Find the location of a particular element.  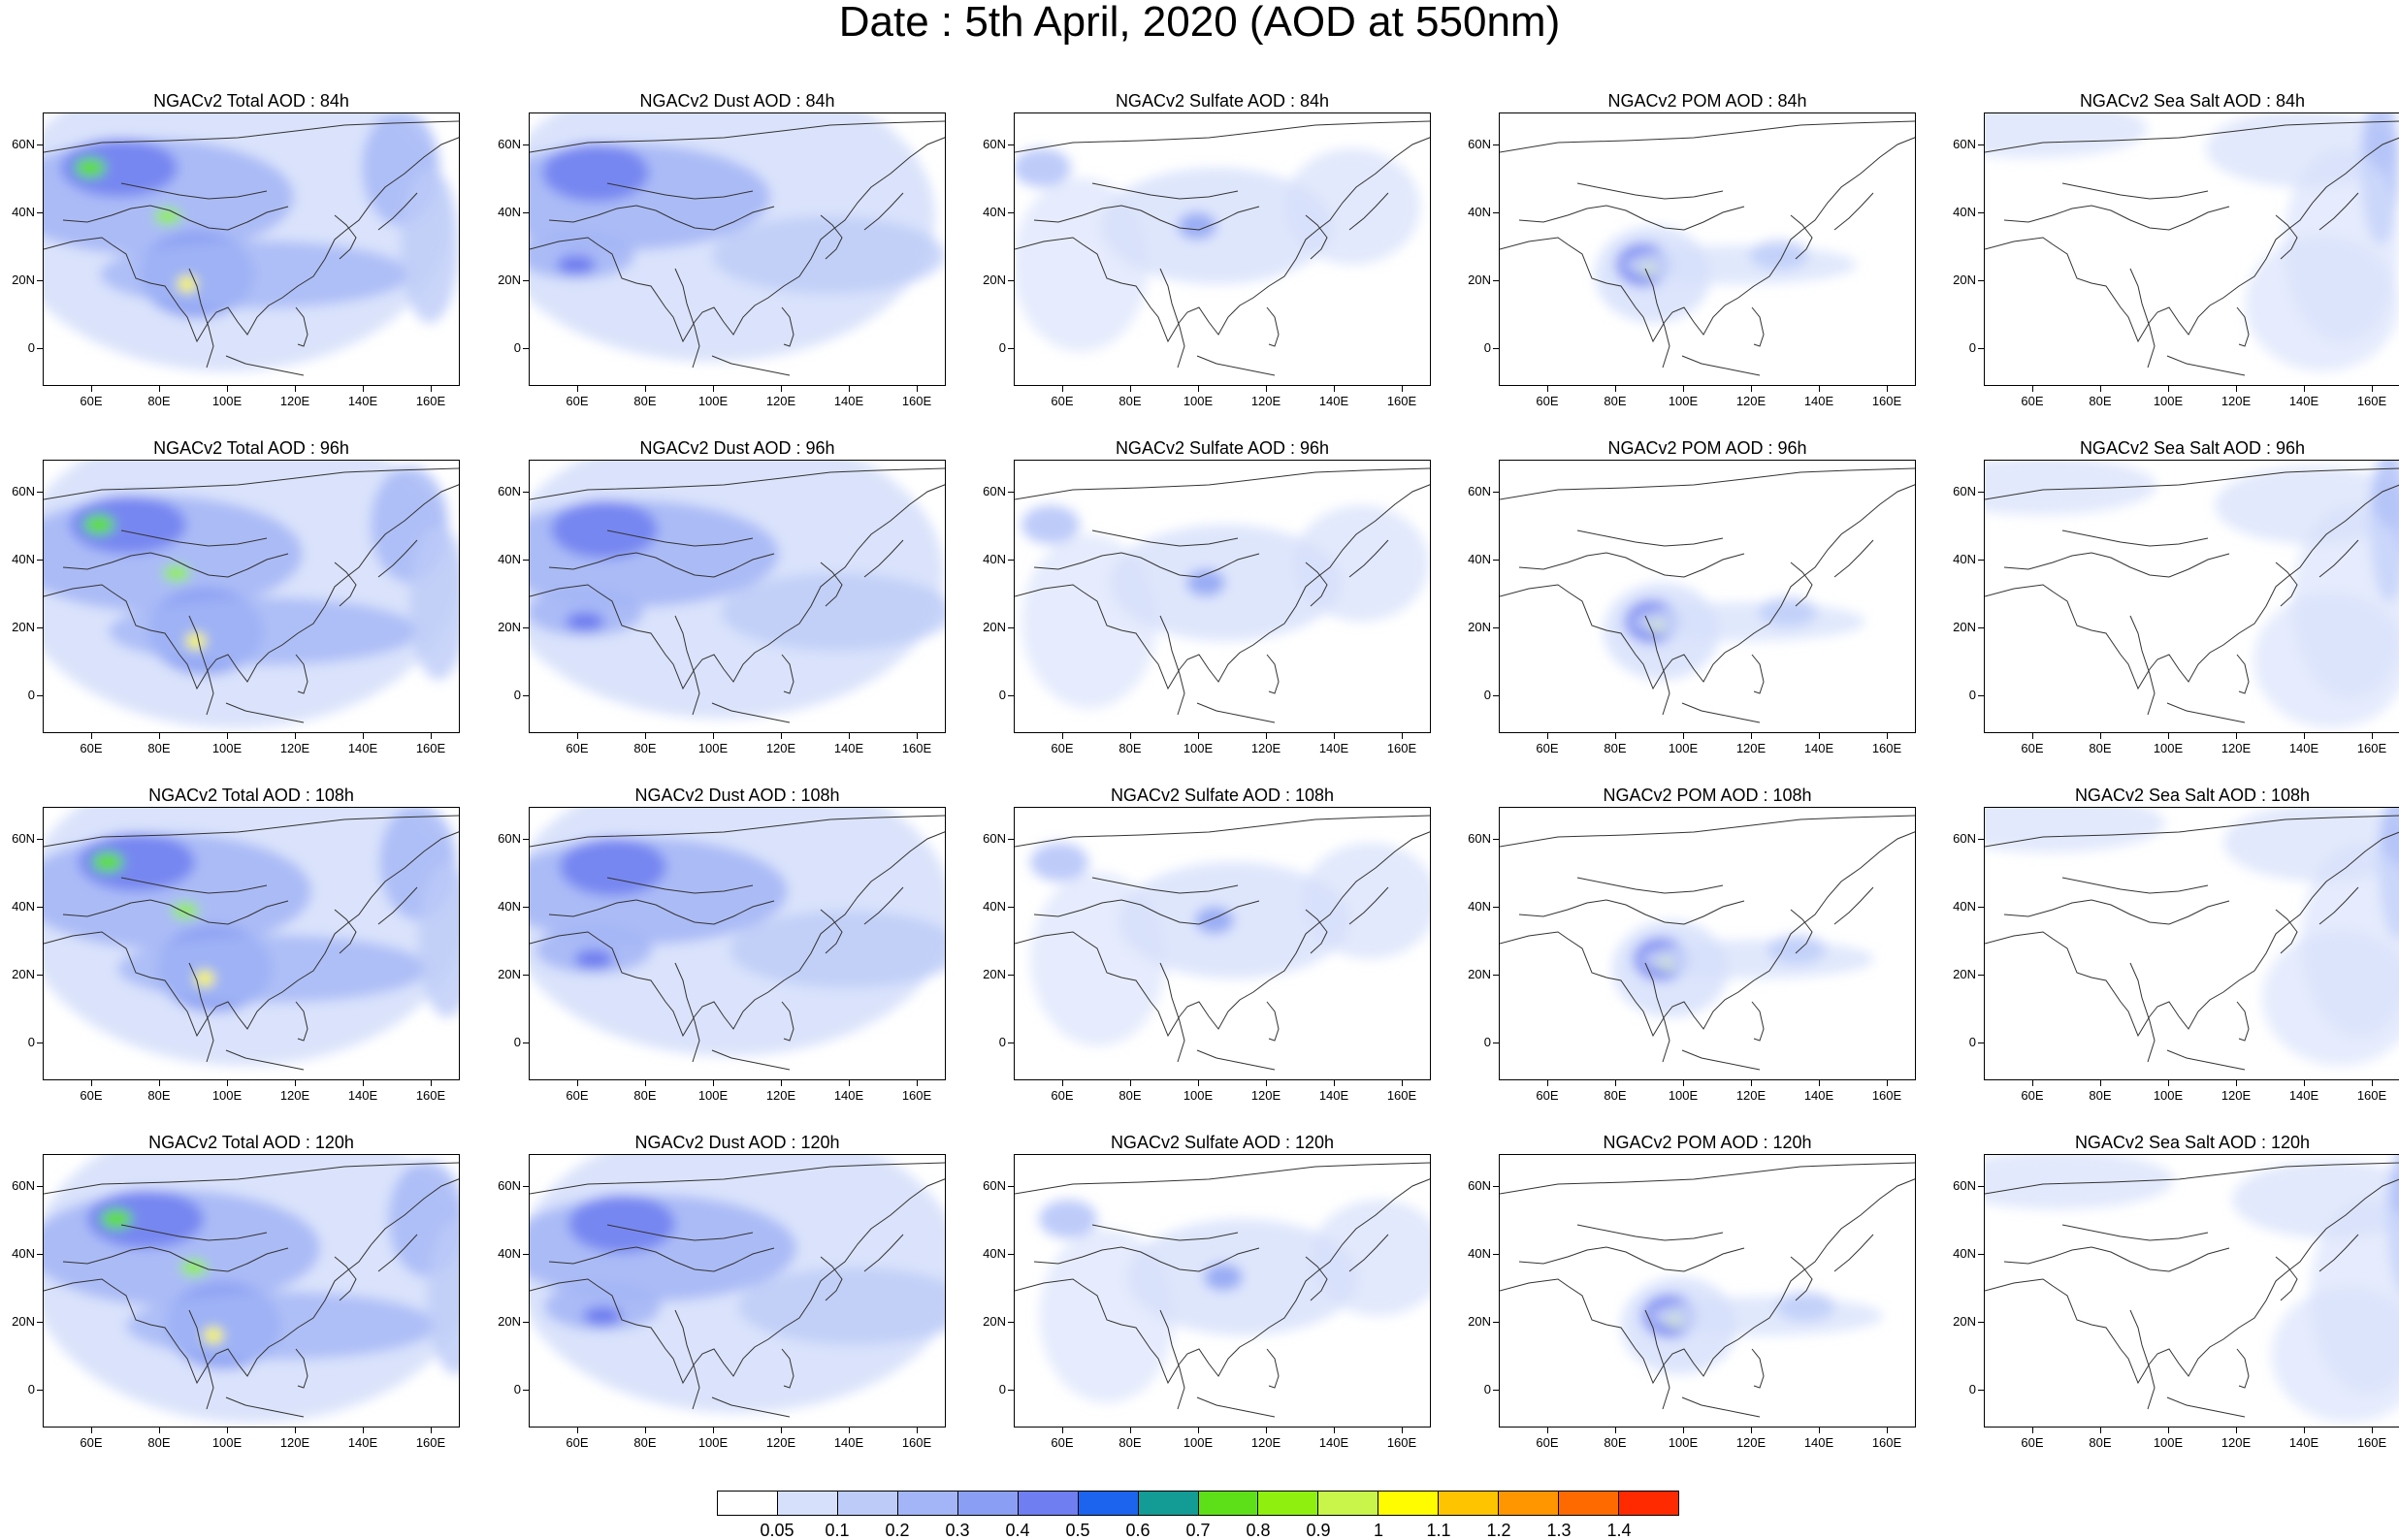

map-frame is located at coordinates (2191, 944).